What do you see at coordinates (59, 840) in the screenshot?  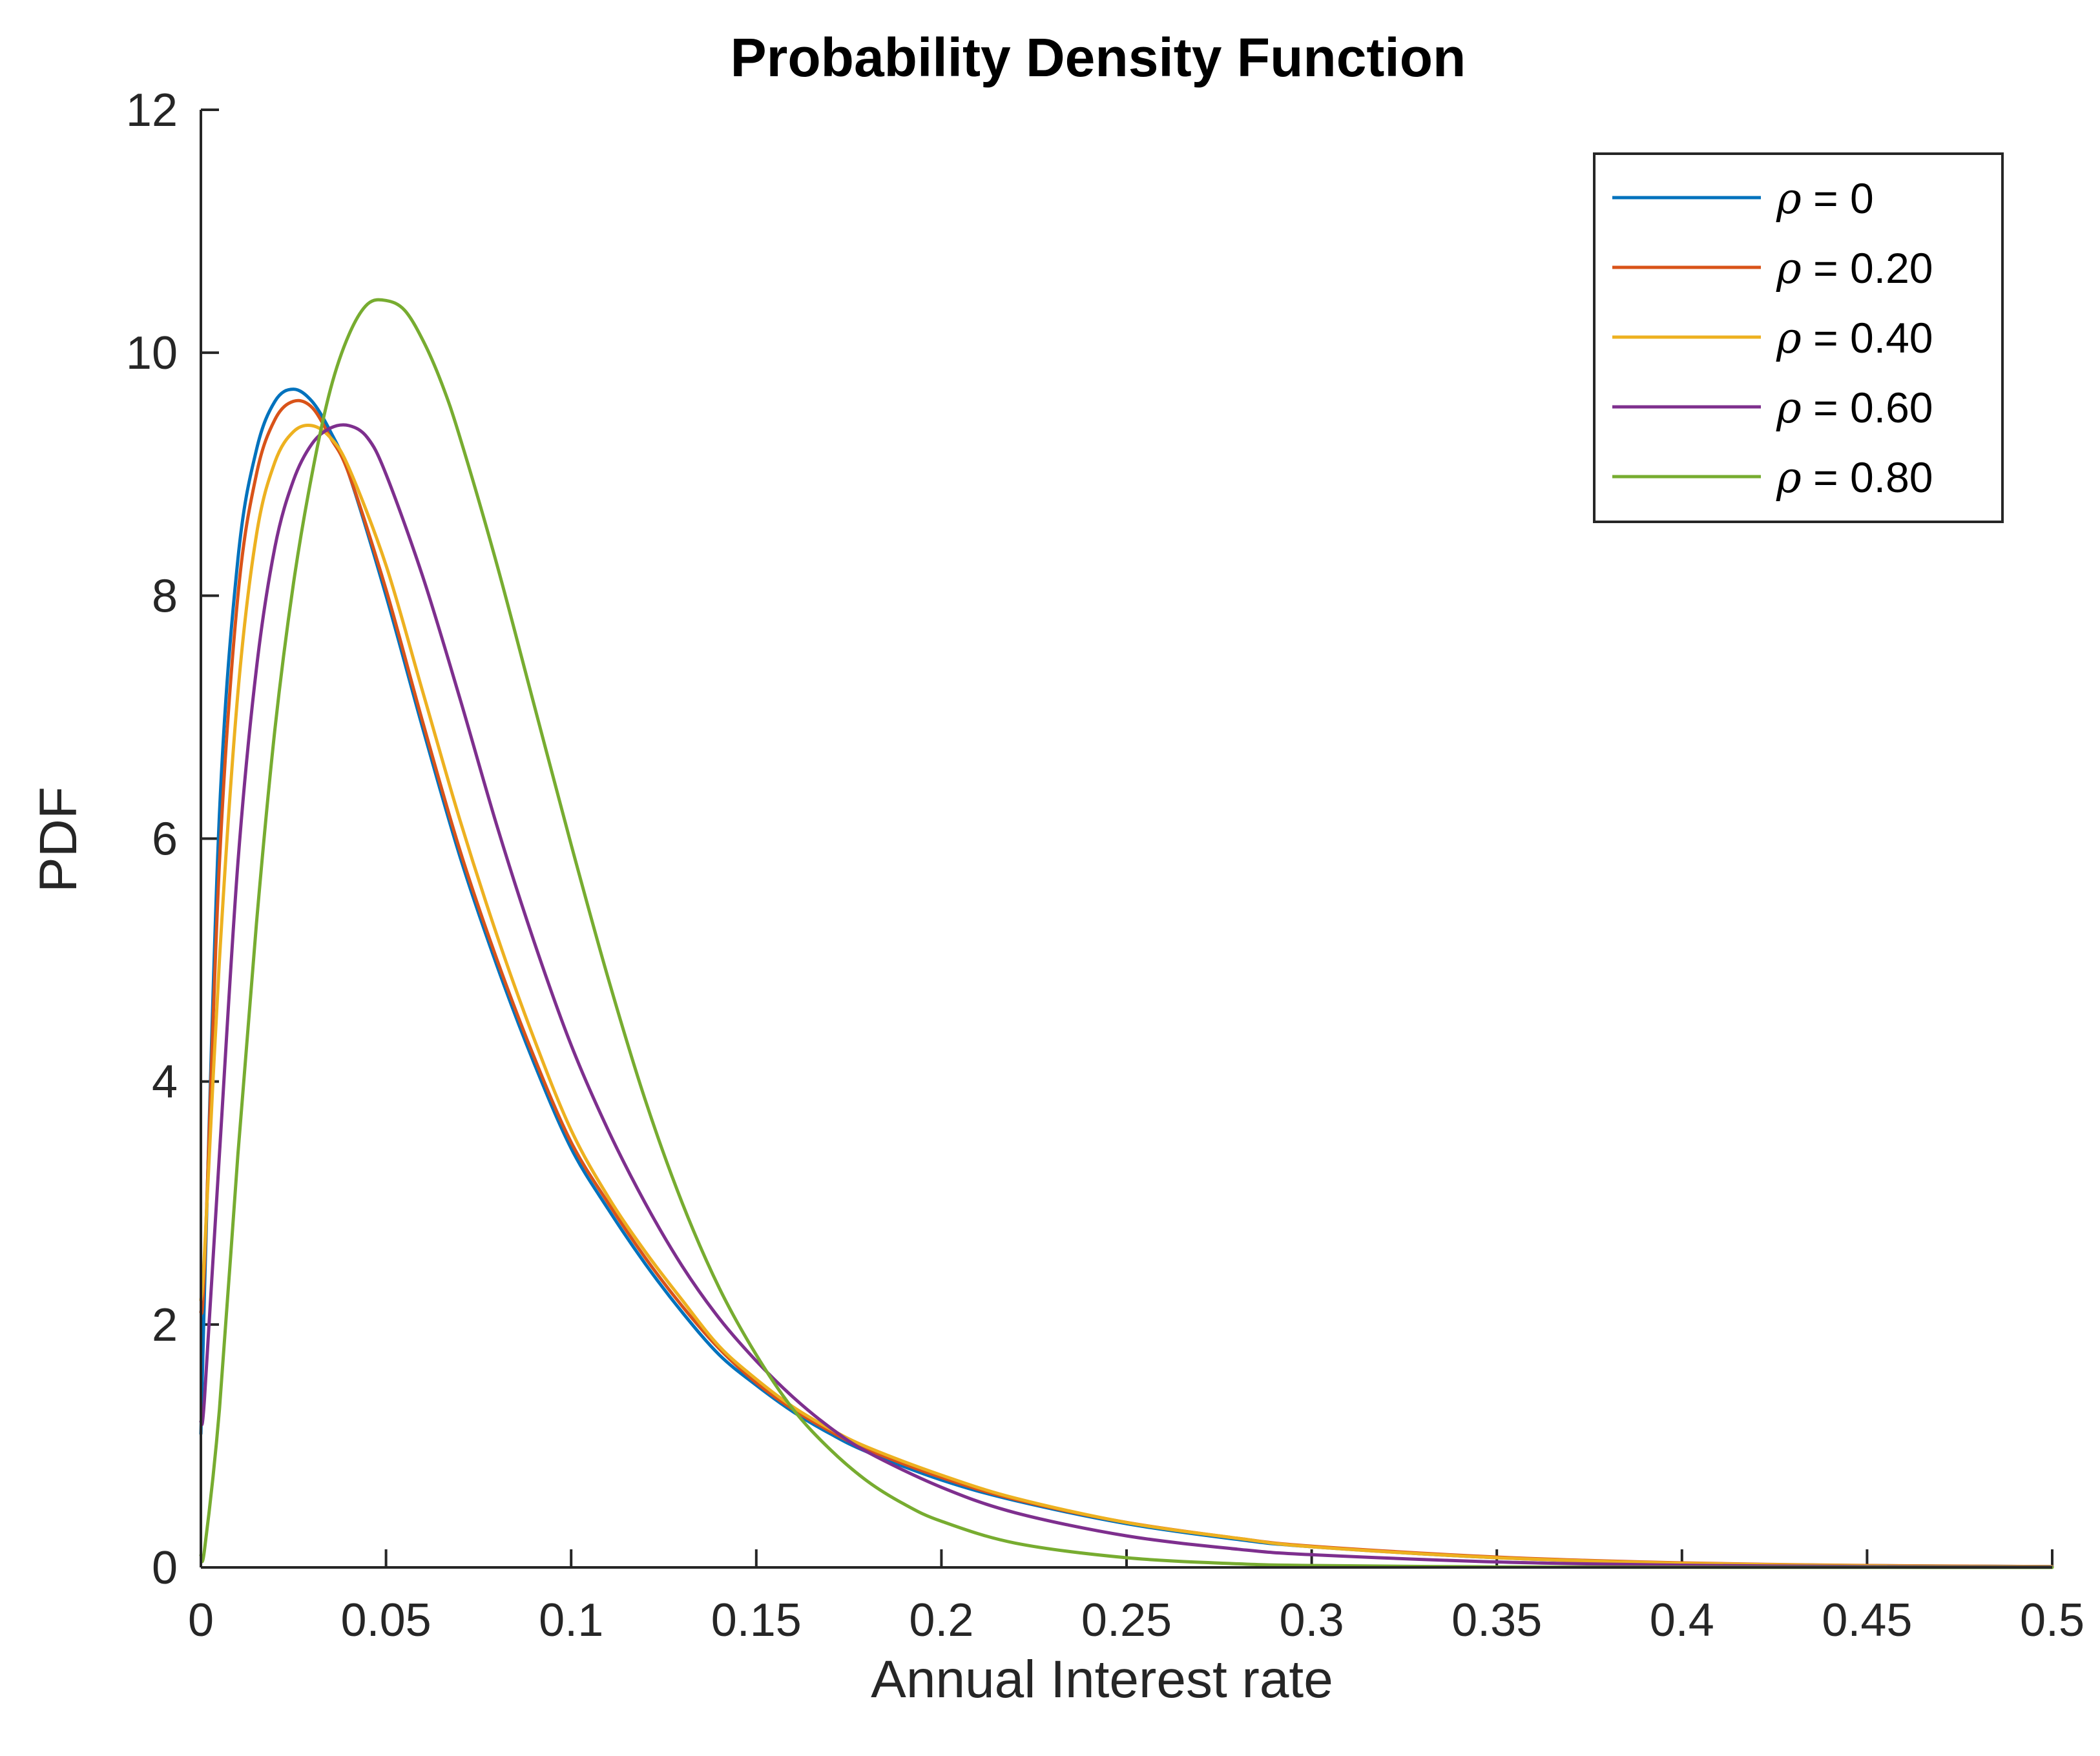 I see `y-axis-label: PDF` at bounding box center [59, 840].